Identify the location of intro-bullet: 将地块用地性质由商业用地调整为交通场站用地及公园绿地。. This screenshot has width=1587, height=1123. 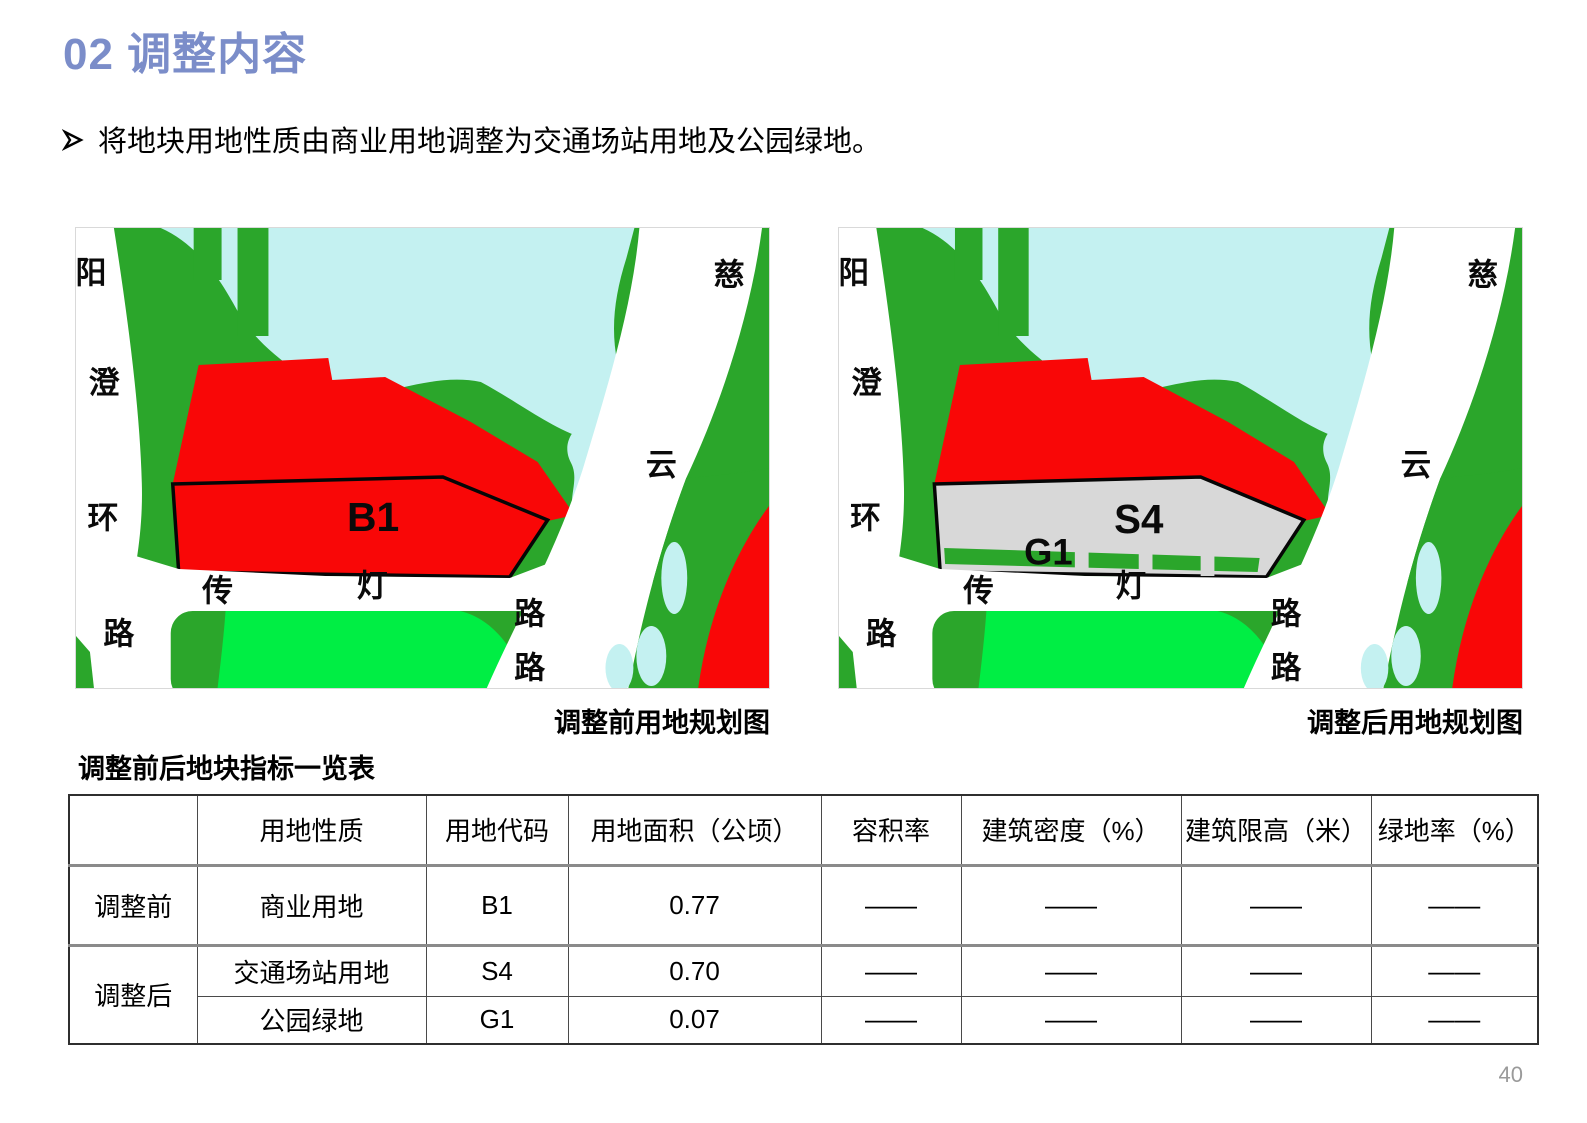
(471, 139).